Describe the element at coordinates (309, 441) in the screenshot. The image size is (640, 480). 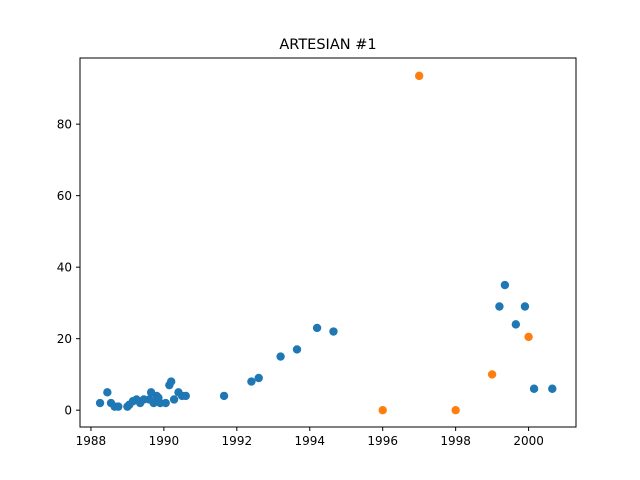
I see `x-tick-label-3: 1994` at that location.